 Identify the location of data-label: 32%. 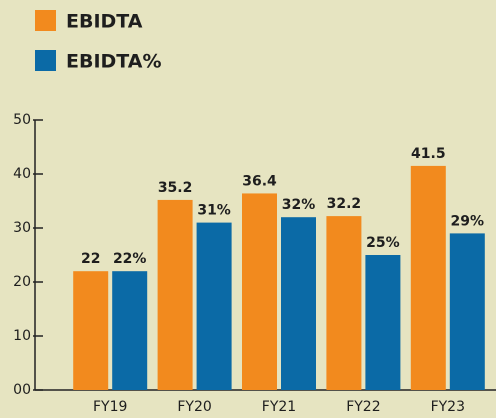
(299, 205).